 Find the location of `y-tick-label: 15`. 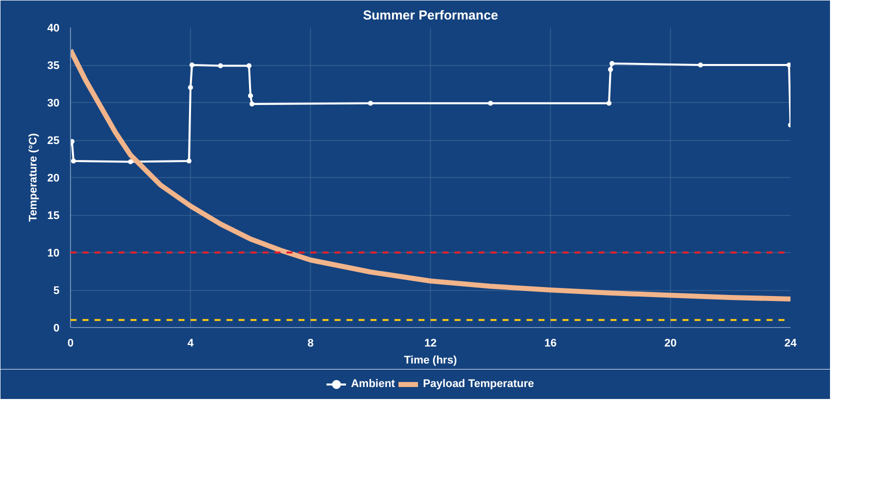

y-tick-label: 15 is located at coordinates (53, 216).